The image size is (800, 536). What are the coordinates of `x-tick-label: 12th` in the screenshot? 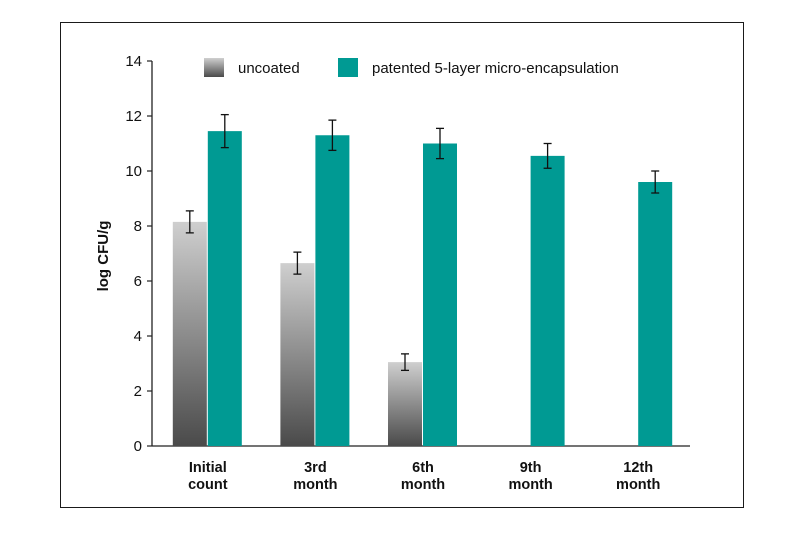 It's located at (638, 468).